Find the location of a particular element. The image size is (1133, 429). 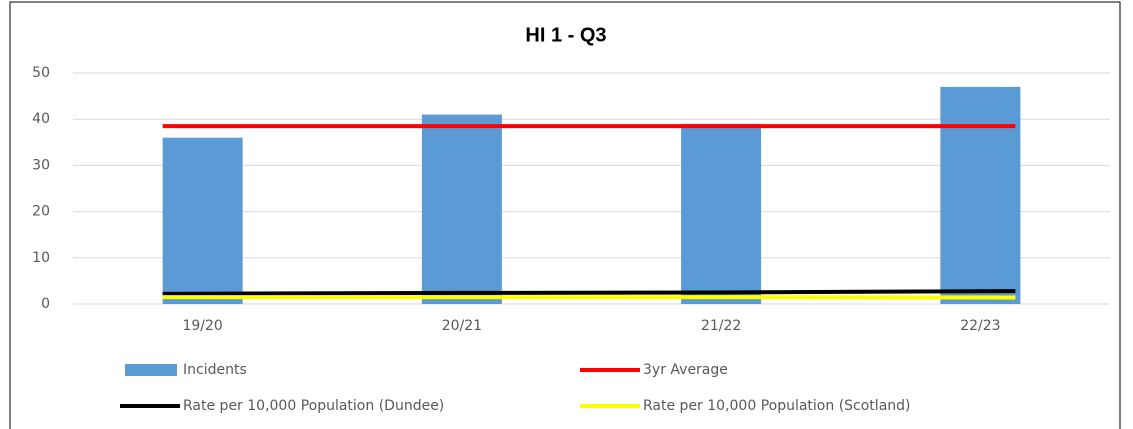

y-tick-label: 40 is located at coordinates (41, 119).